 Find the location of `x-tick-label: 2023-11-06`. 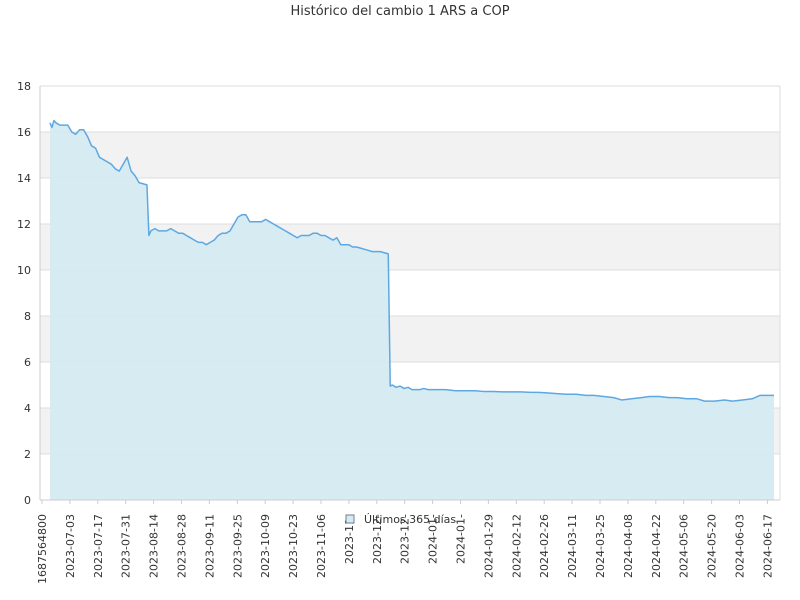

x-tick-label: 2023-11-06 is located at coordinates (321, 546).